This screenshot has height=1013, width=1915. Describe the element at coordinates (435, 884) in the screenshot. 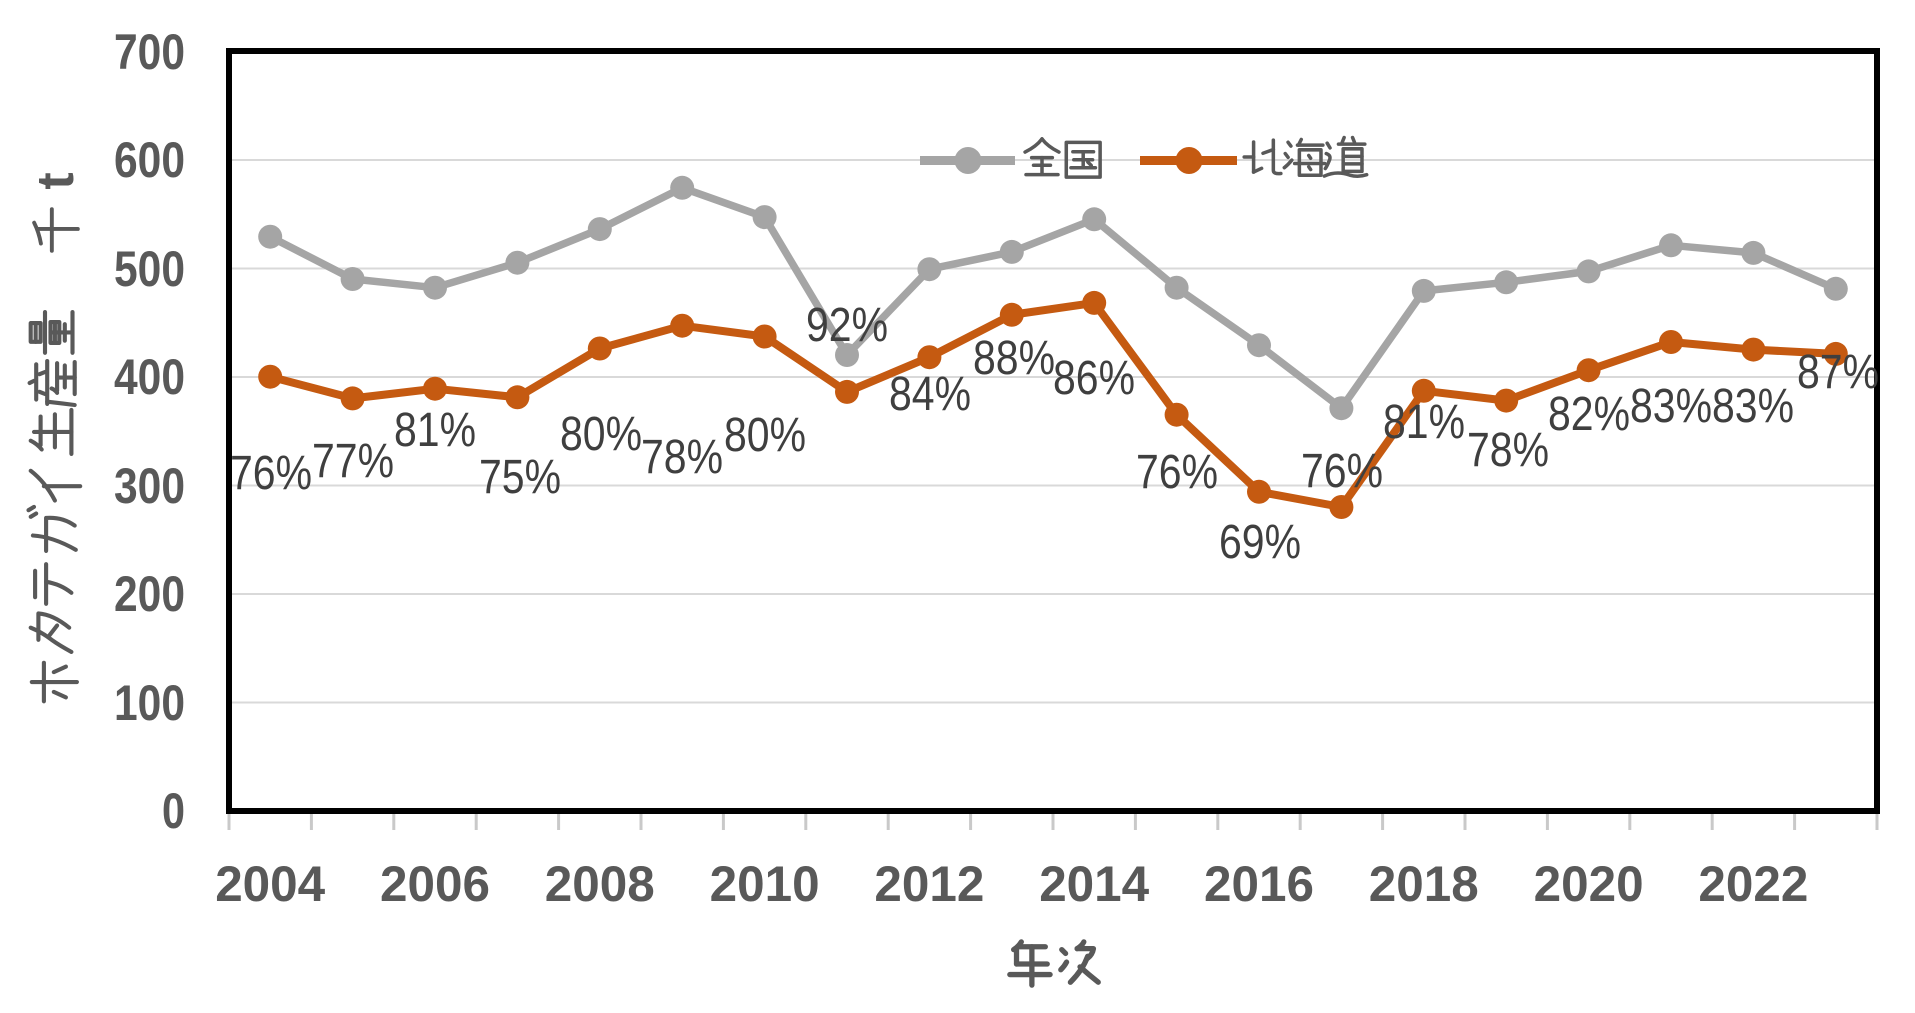

I see `svg-text: 2006` at that location.